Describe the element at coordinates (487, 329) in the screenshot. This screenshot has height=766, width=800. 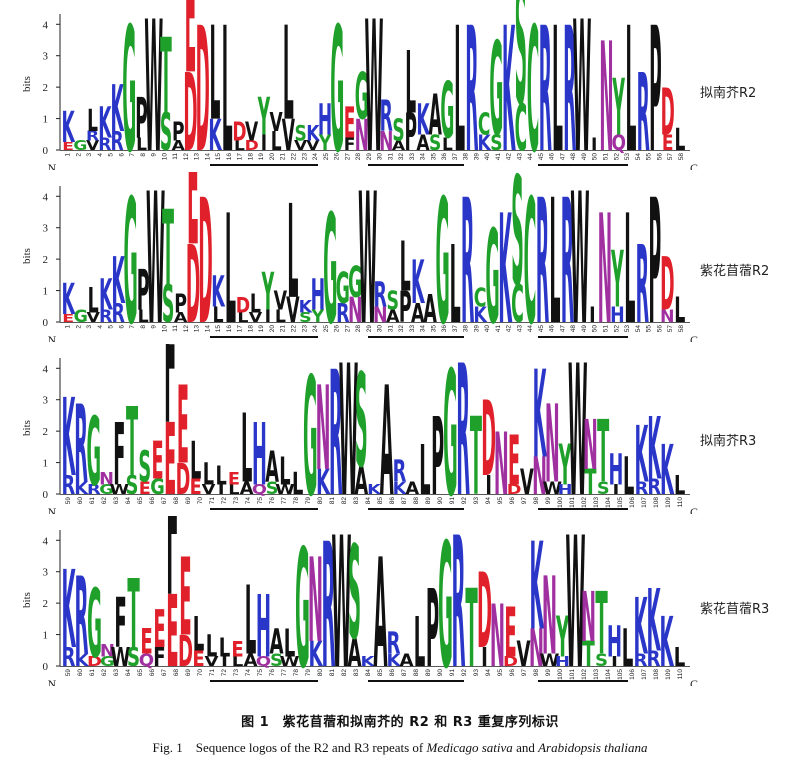
I see `position-label: 40` at that location.